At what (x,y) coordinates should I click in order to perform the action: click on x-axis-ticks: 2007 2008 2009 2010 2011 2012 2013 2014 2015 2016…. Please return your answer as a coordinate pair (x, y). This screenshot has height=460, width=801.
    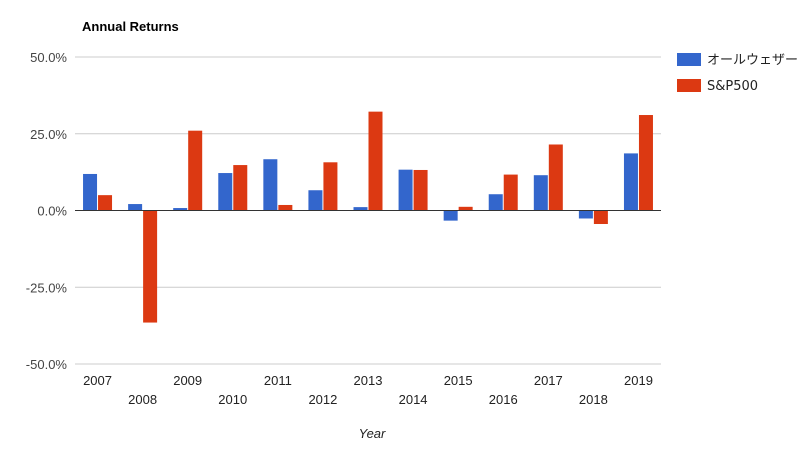
    Looking at the image, I should click on (368, 390).